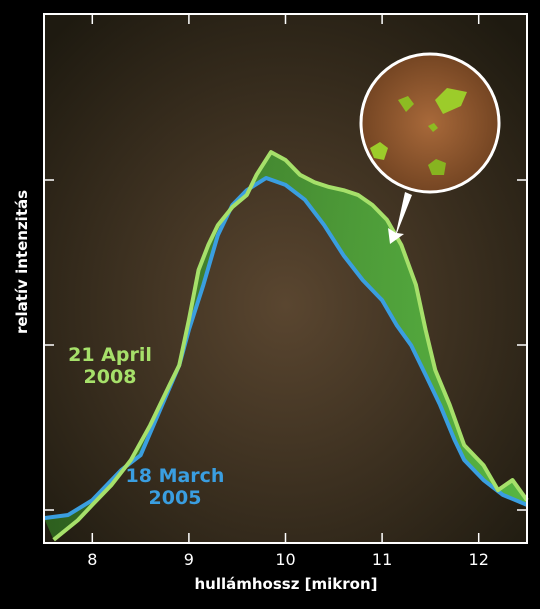 The image size is (540, 609). I want to click on x-tick-label: 10, so click(285, 559).